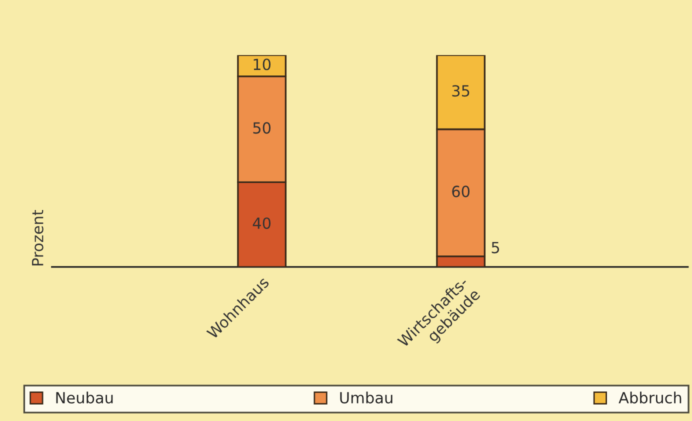  Describe the element at coordinates (650, 398) in the screenshot. I see `legend-label: Abbruch` at that location.